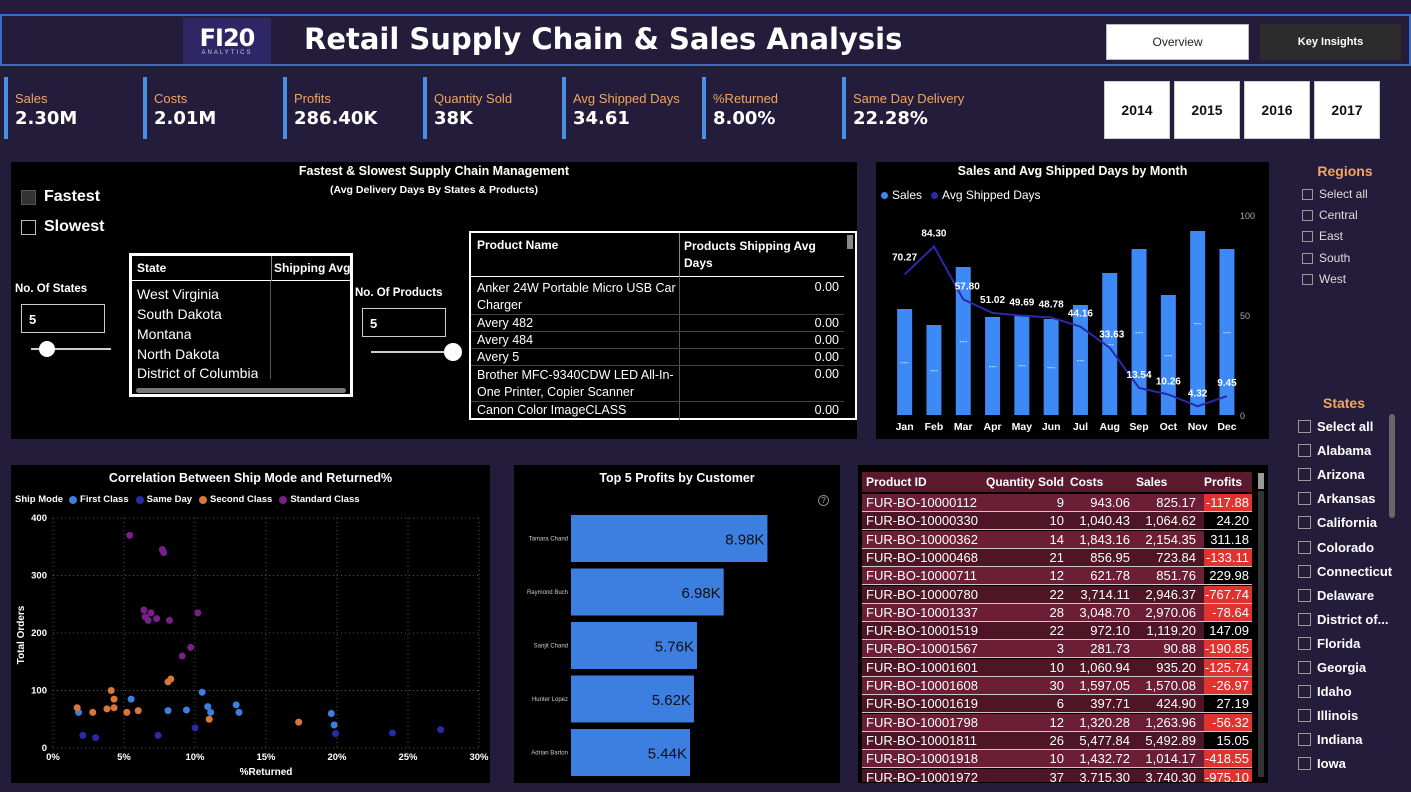 Image resolution: width=1411 pixels, height=792 pixels. What do you see at coordinates (1057, 704) in the screenshot?
I see `table-row: FUR-BO-10001619 6 397.71 424.90 27.19` at bounding box center [1057, 704].